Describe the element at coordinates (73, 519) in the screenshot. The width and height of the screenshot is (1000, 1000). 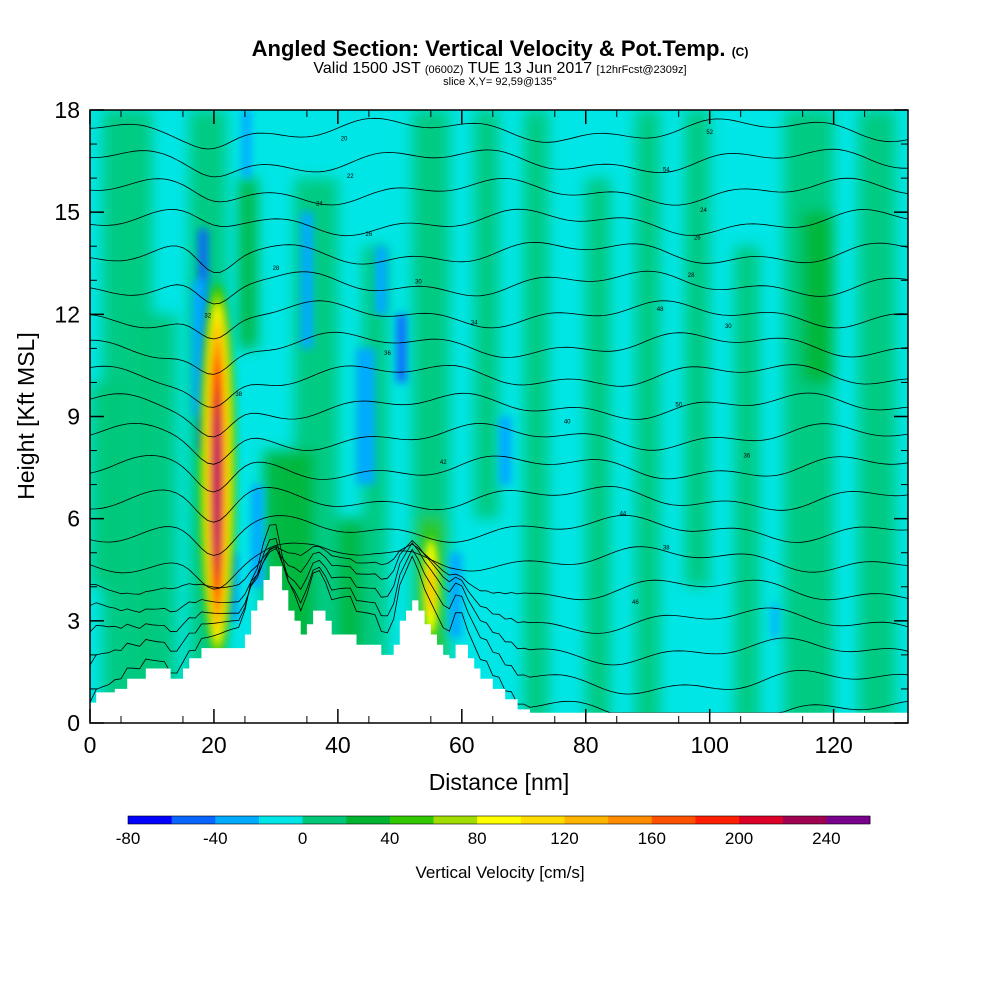
I see `y-tick-label: 6` at that location.